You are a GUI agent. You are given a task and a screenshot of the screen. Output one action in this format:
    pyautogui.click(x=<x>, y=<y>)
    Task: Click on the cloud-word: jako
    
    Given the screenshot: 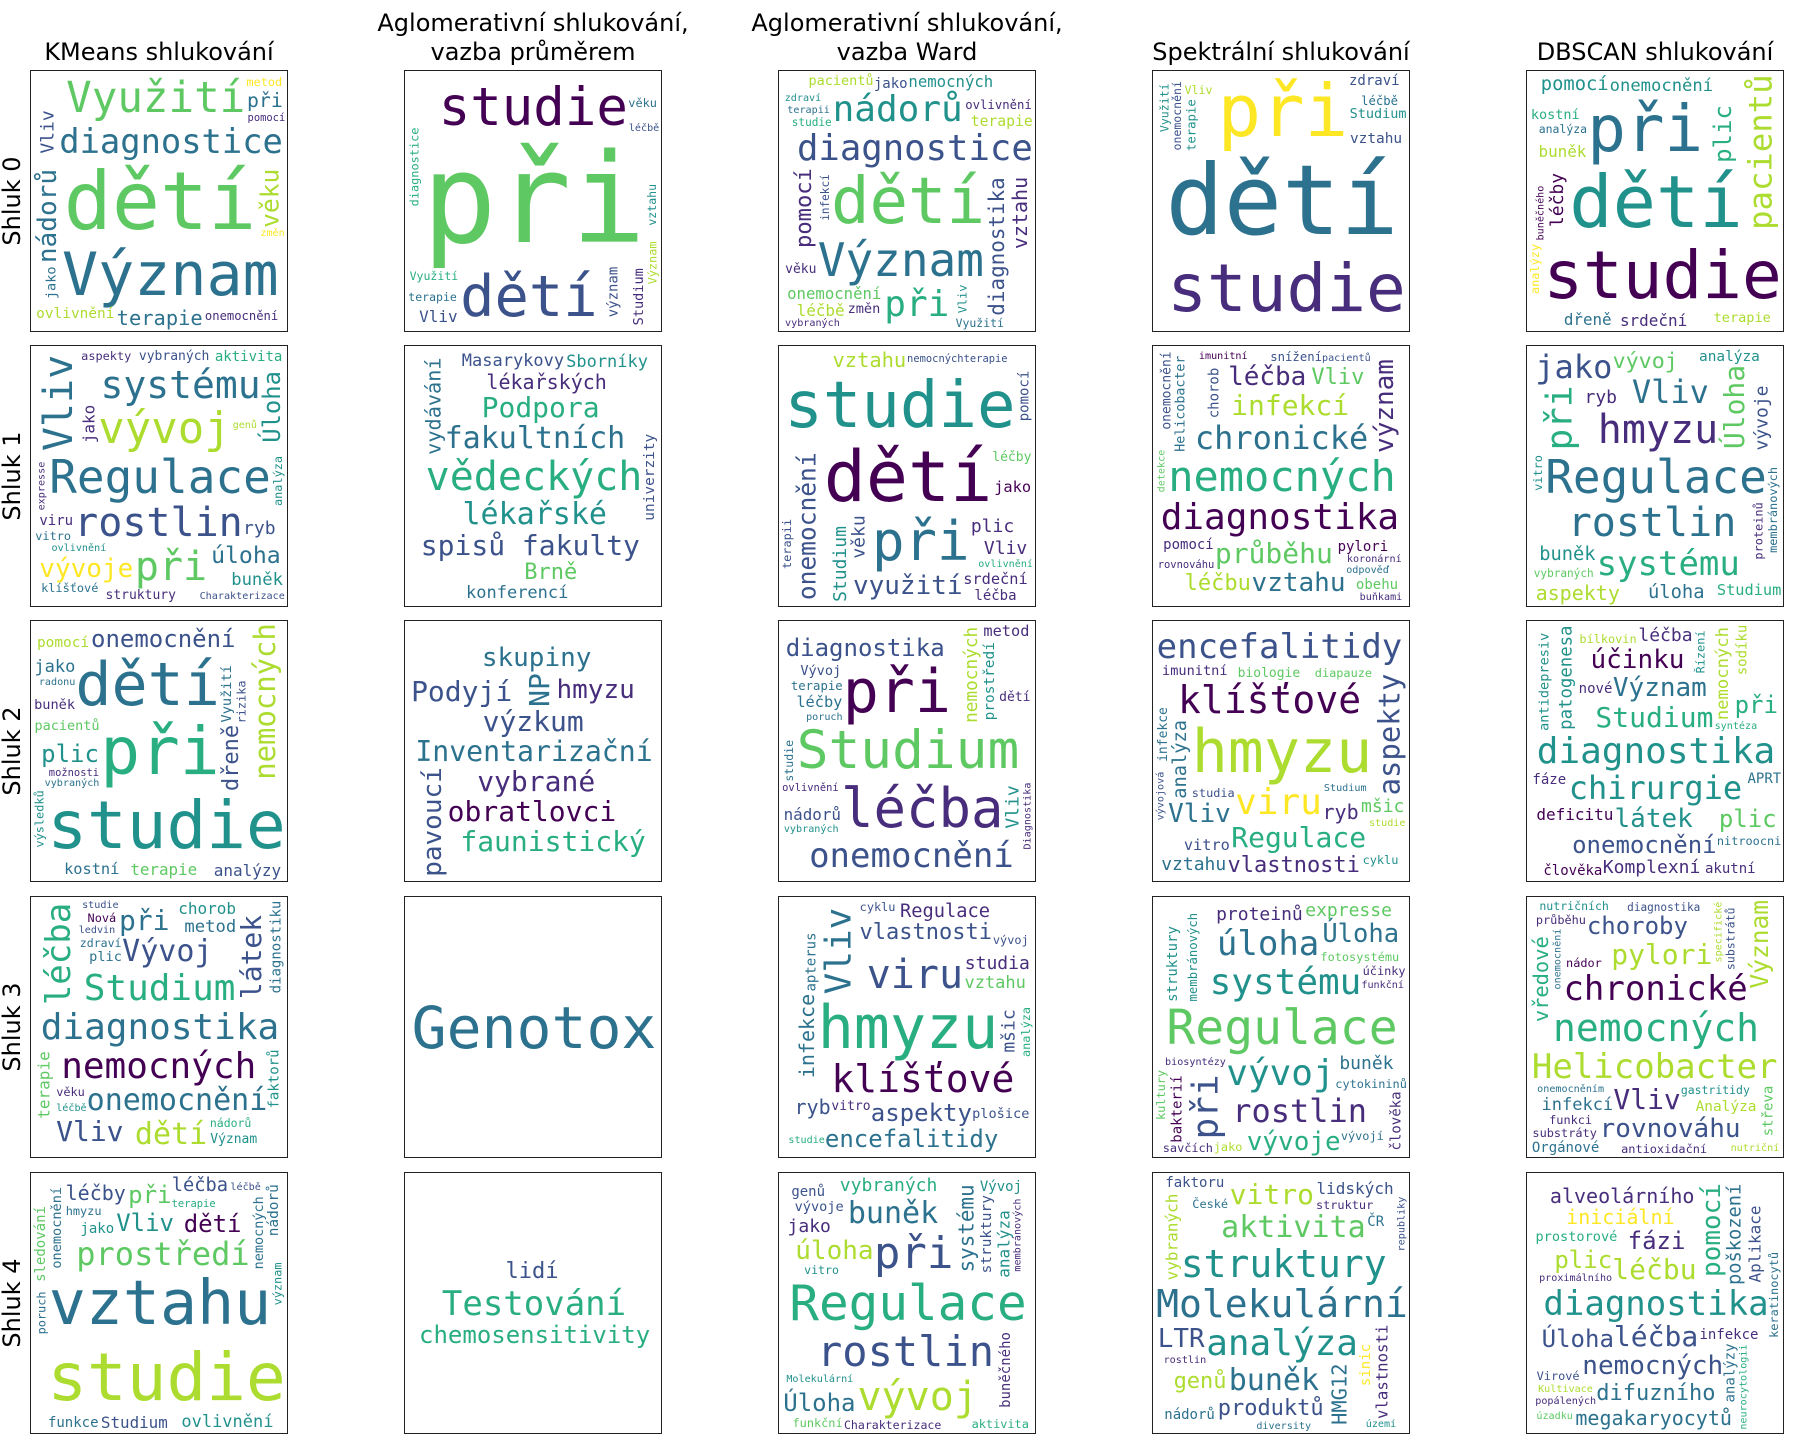 What is the action you would take?
    pyautogui.click(x=97, y=1229)
    